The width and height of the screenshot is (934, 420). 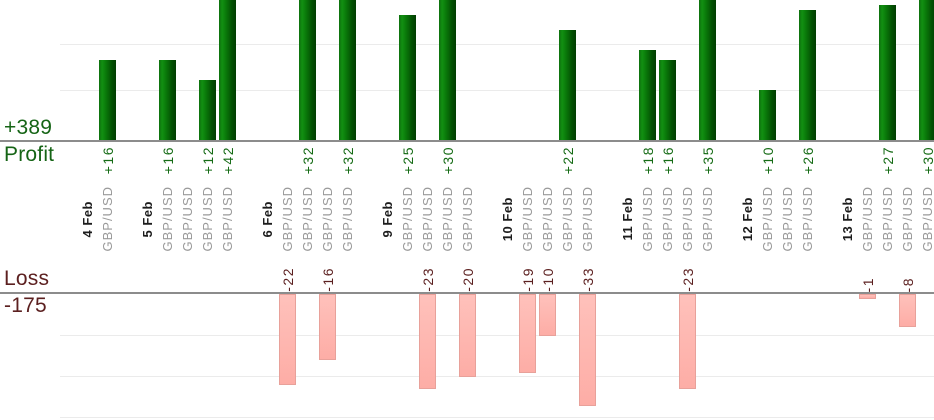 What do you see at coordinates (468, 279) in the screenshot?
I see `loss-value-label: -20` at bounding box center [468, 279].